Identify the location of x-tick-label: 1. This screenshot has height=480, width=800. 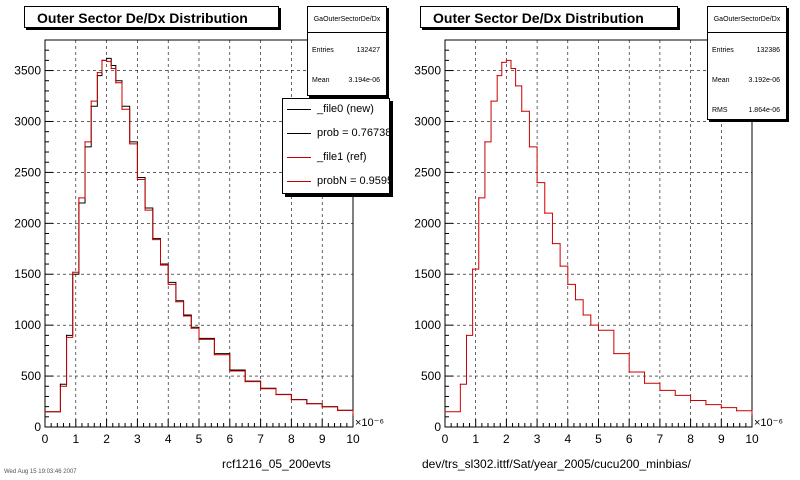
(75, 439).